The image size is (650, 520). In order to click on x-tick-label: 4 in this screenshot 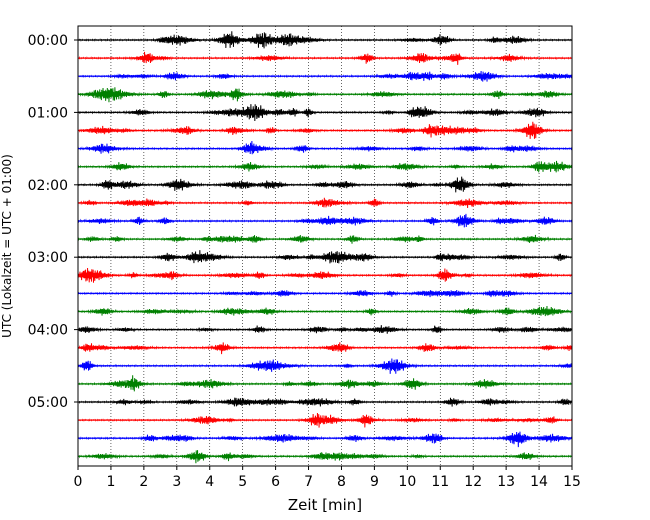, I will do `click(209, 482)`.